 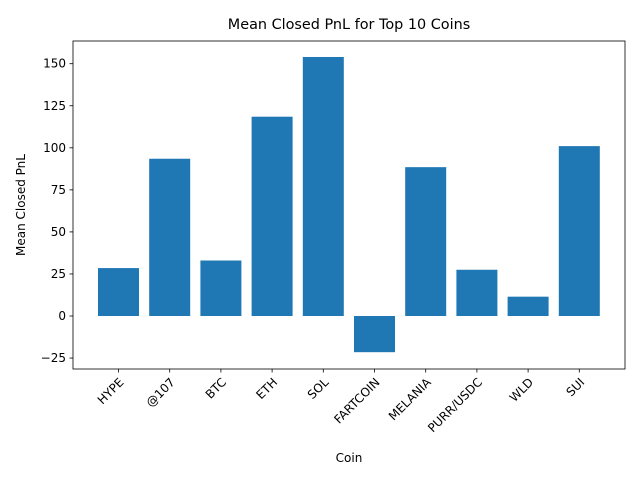 I want to click on y-tick-label: 0, so click(x=62, y=316).